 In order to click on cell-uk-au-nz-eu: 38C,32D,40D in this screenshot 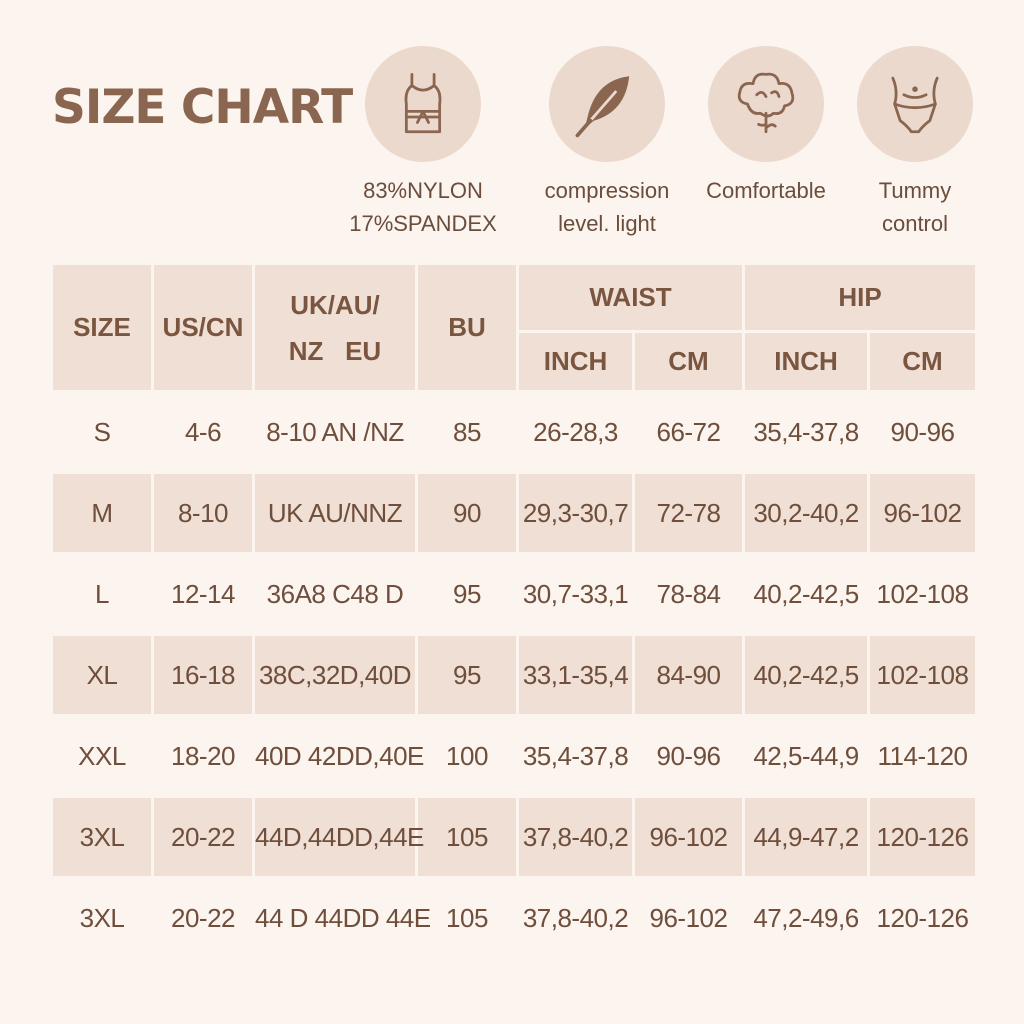, I will do `click(335, 675)`.